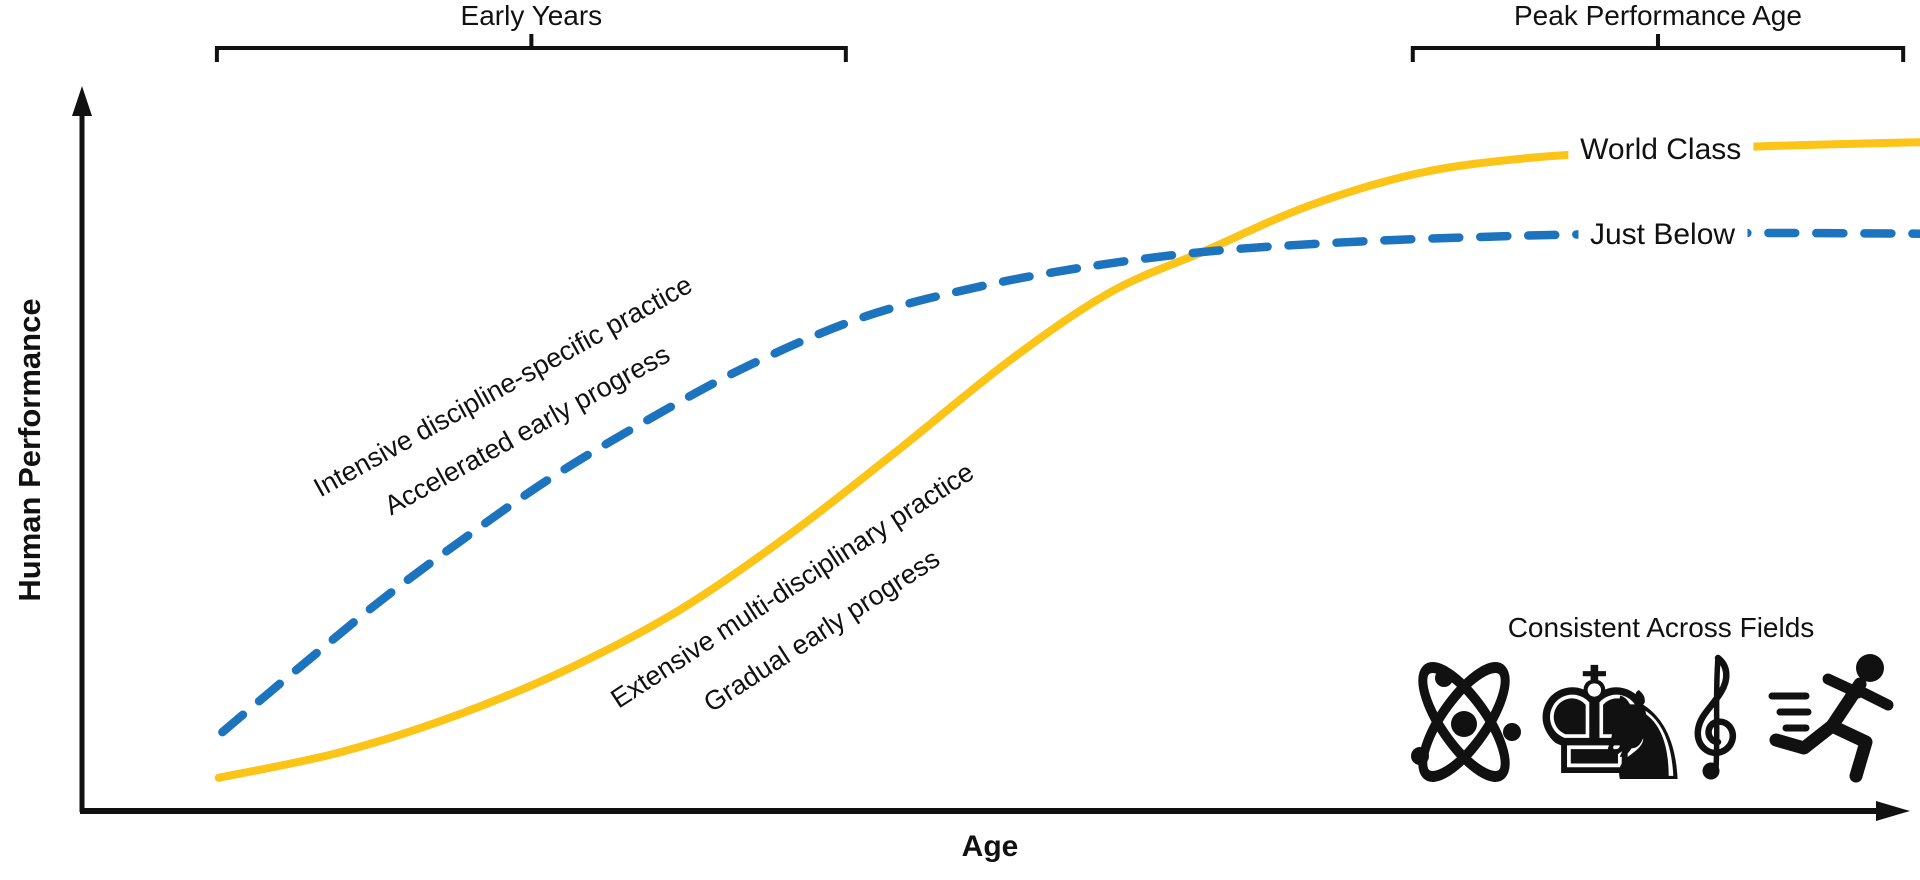 The height and width of the screenshot is (880, 1920). Describe the element at coordinates (1466, 722) in the screenshot. I see `atom-icon` at that location.